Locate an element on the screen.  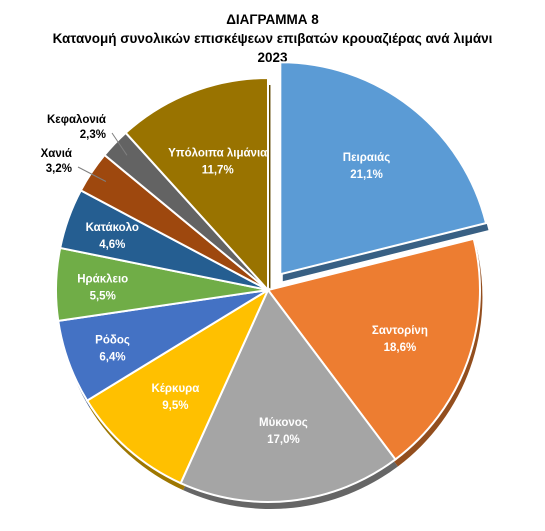
slice-name-label: Χανιά is located at coordinates (56, 154).